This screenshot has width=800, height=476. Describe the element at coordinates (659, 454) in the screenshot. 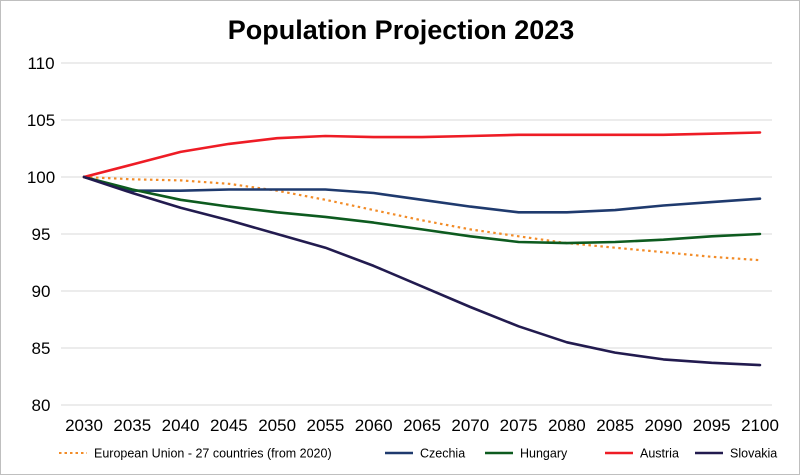

I see `legend-label: Austria` at that location.